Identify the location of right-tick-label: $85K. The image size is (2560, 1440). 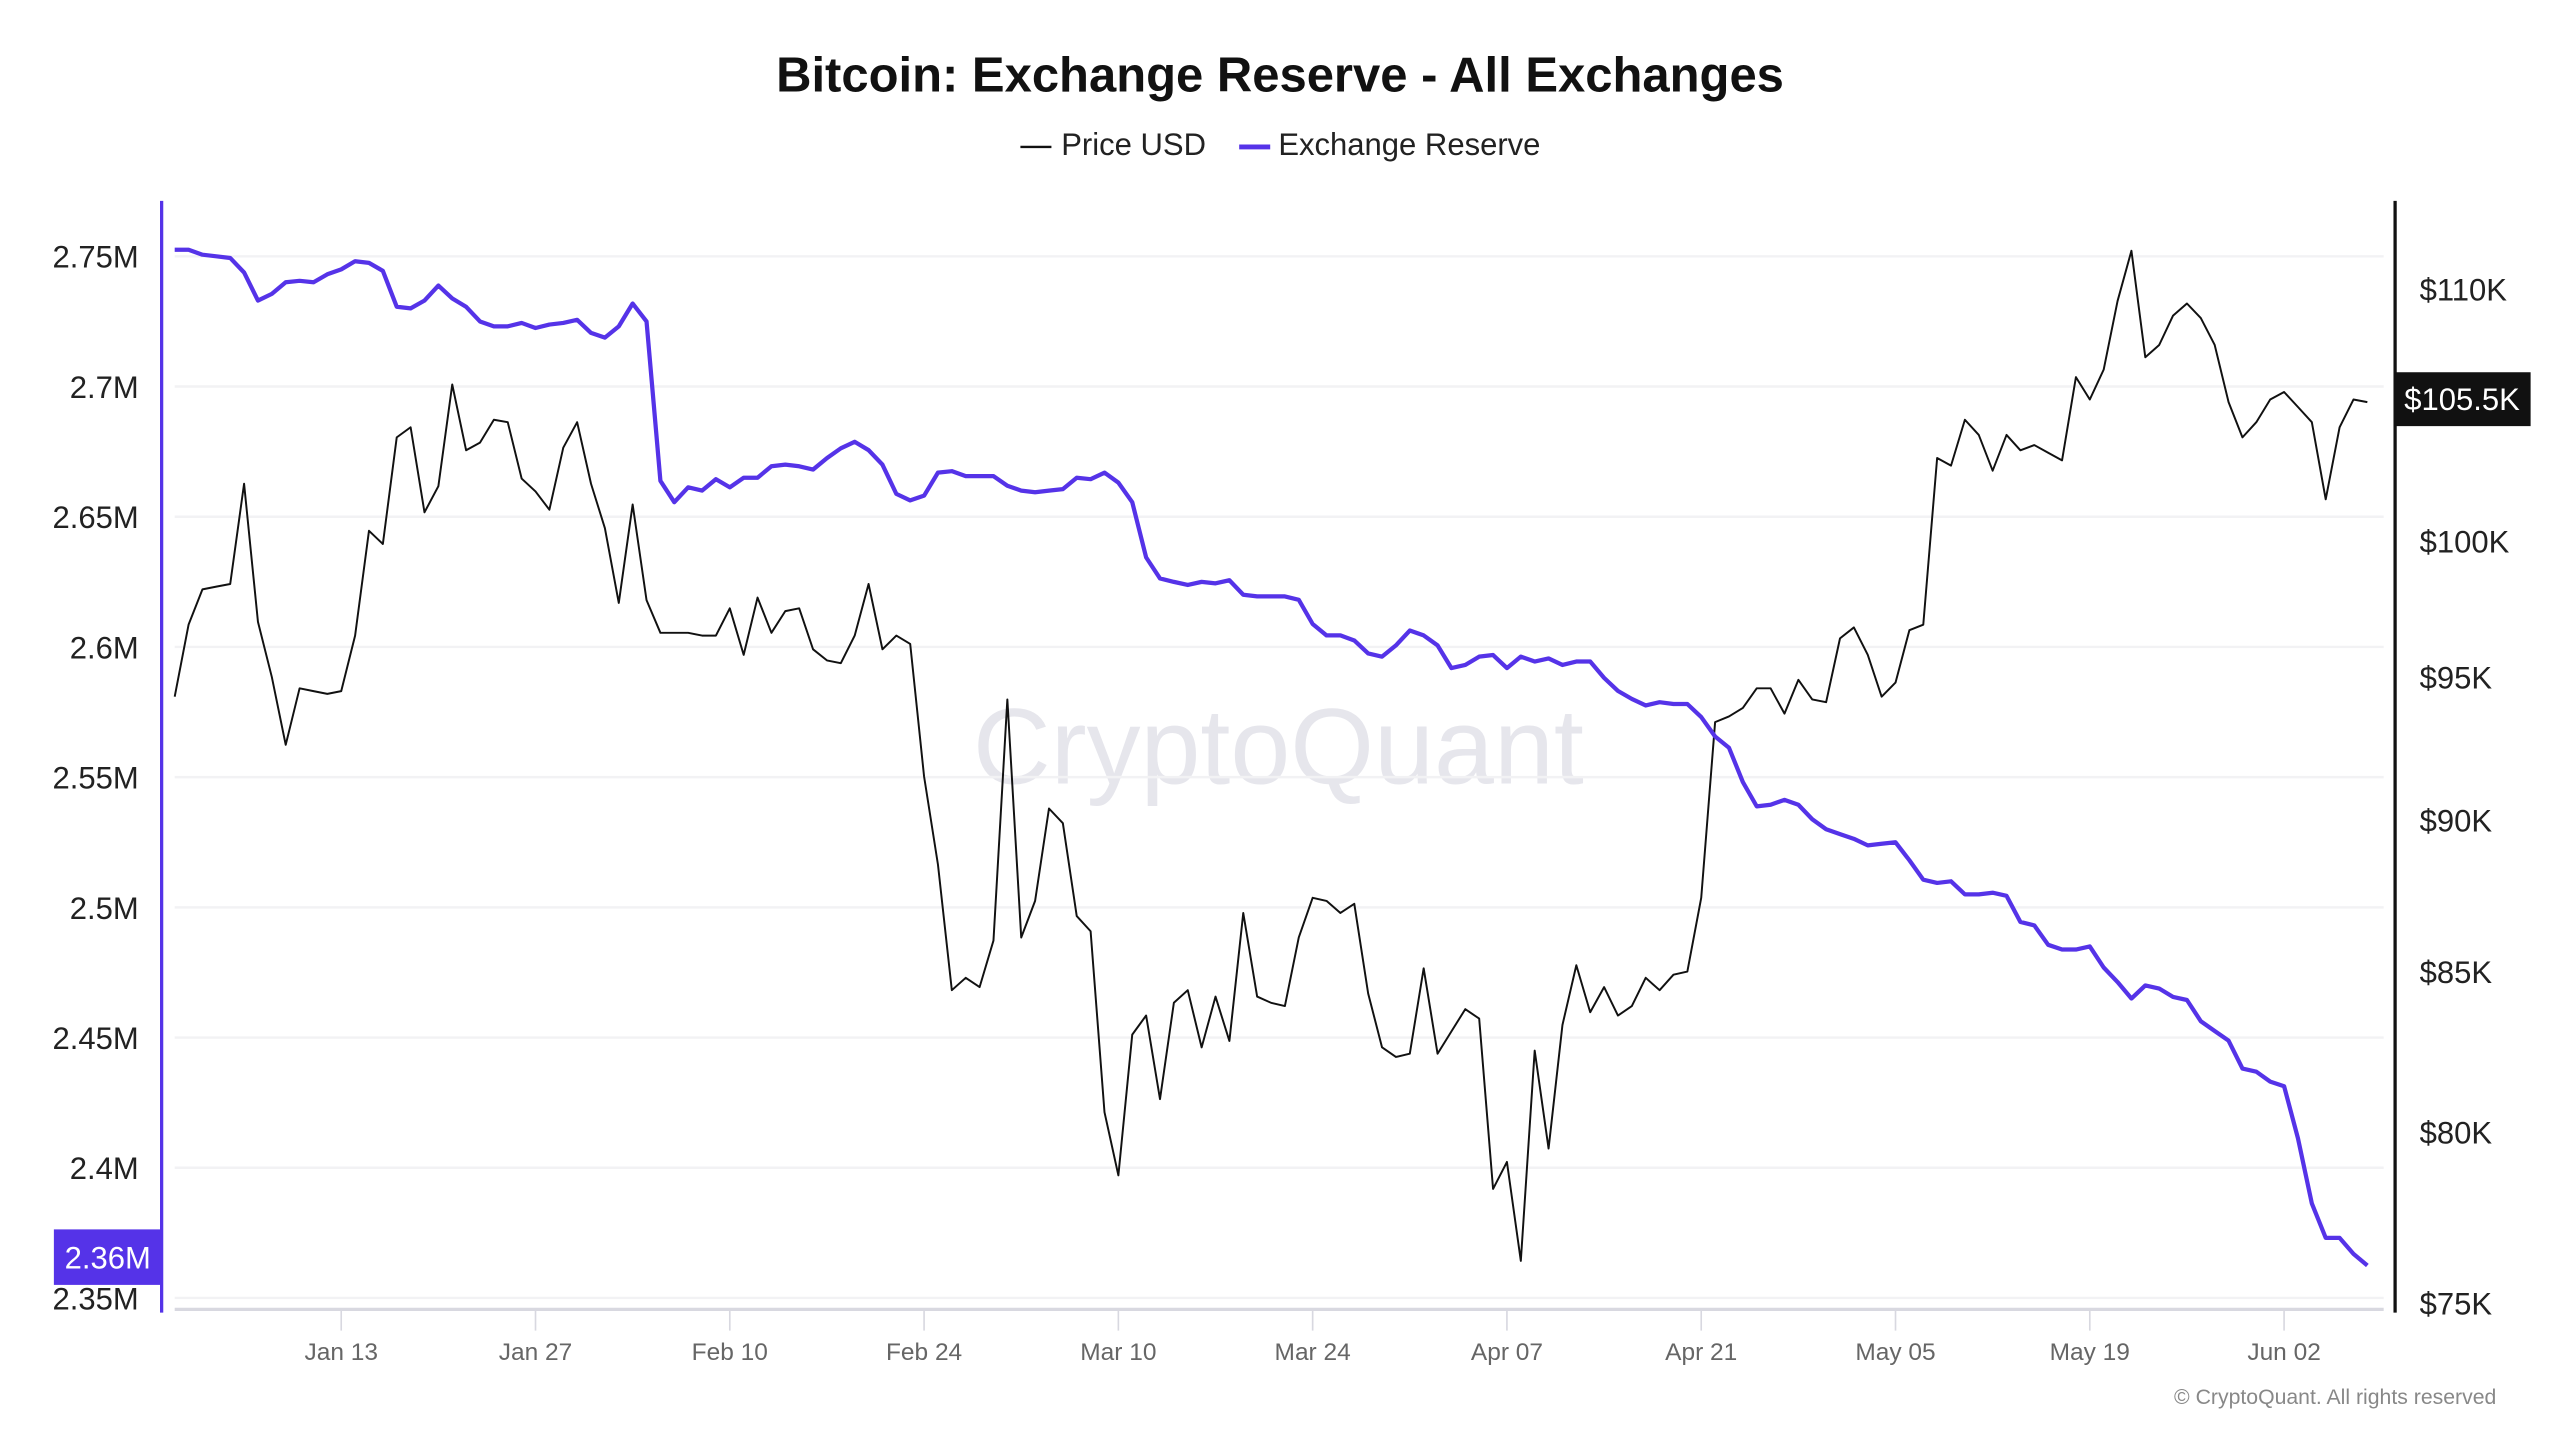
(2456, 972).